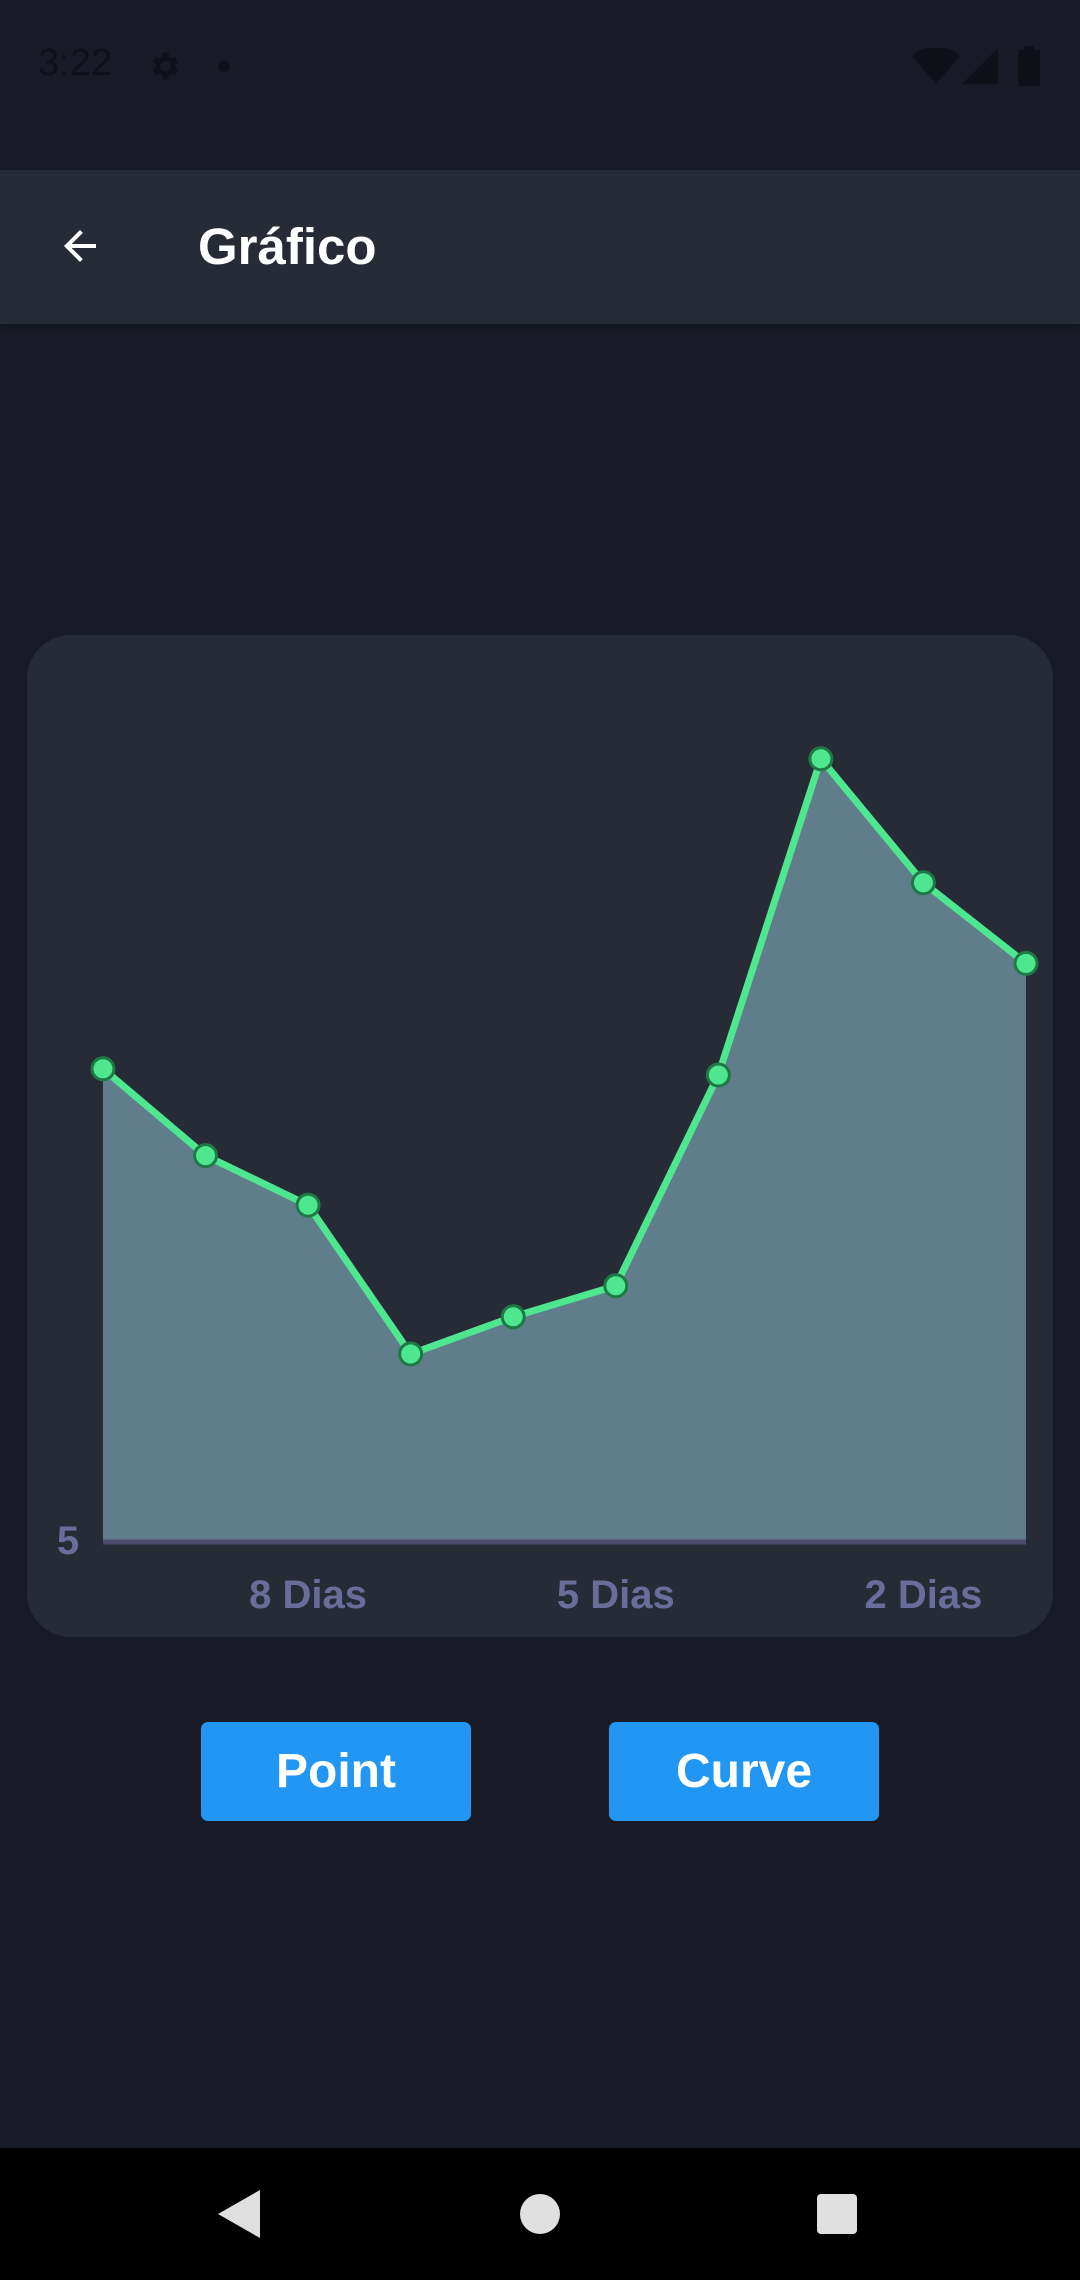  What do you see at coordinates (936, 66) in the screenshot?
I see `wifi-icon` at bounding box center [936, 66].